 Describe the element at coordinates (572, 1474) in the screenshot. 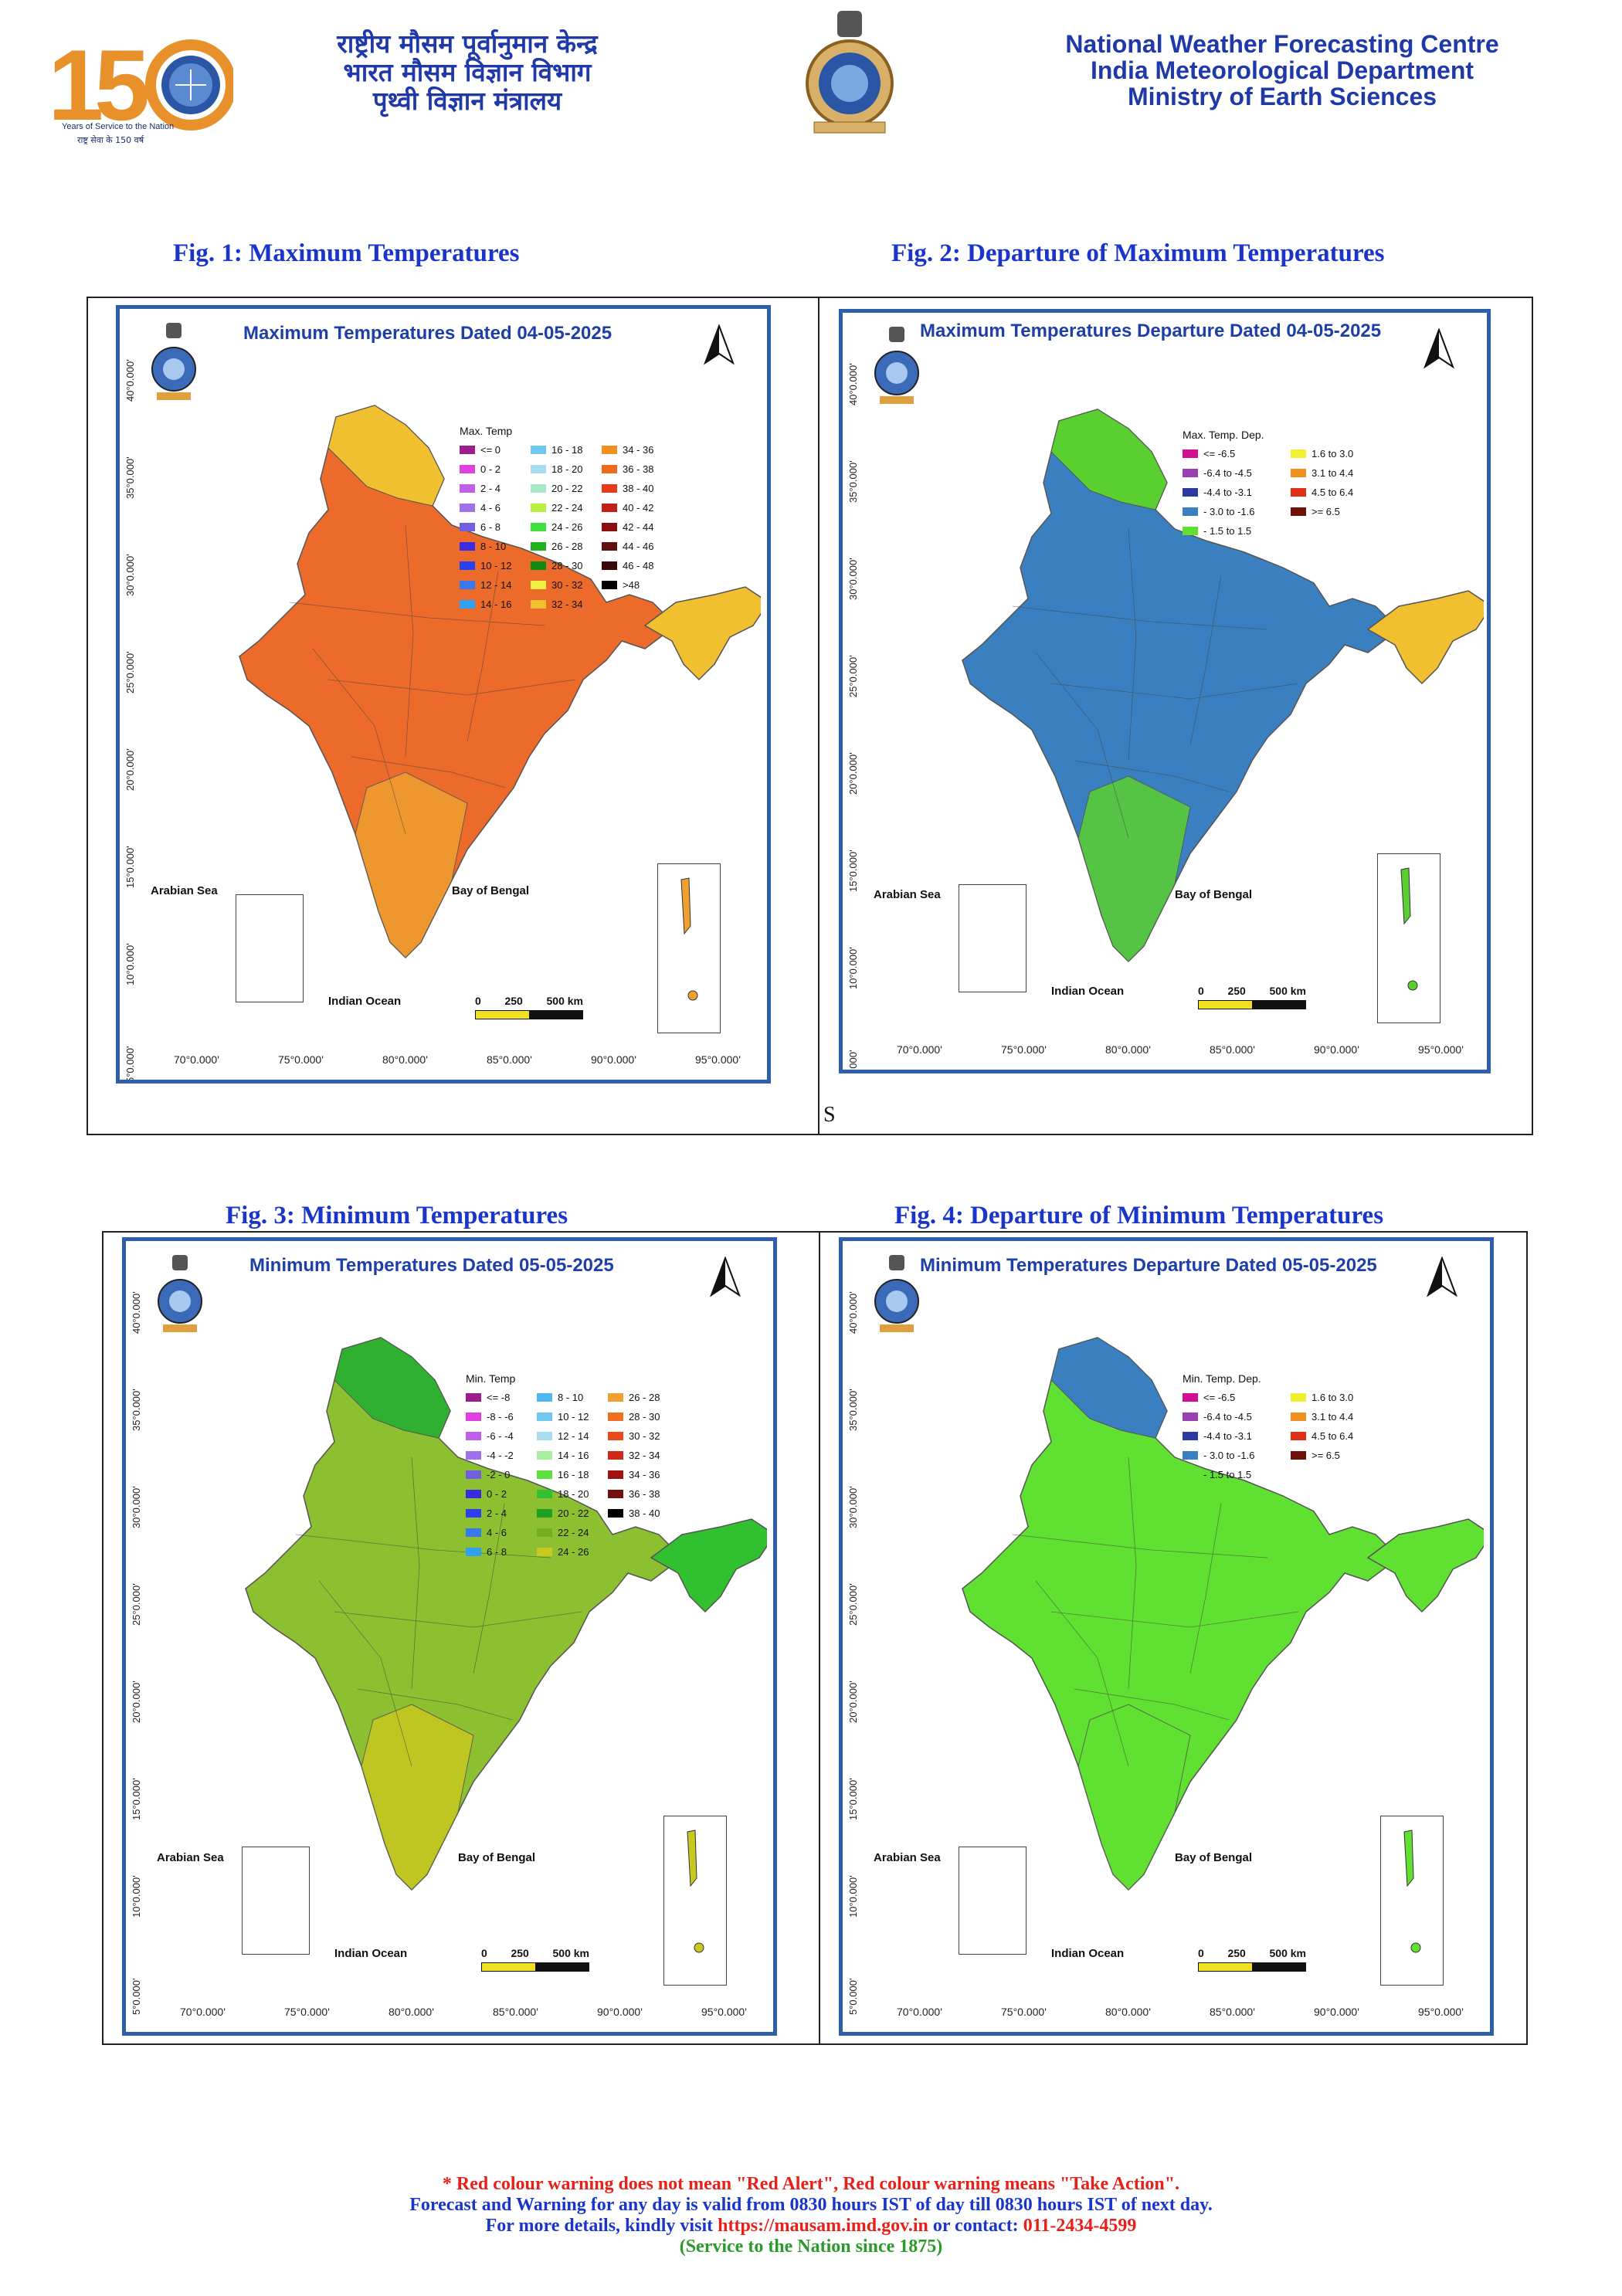

I see `legend-item: 16 - 18` at that location.